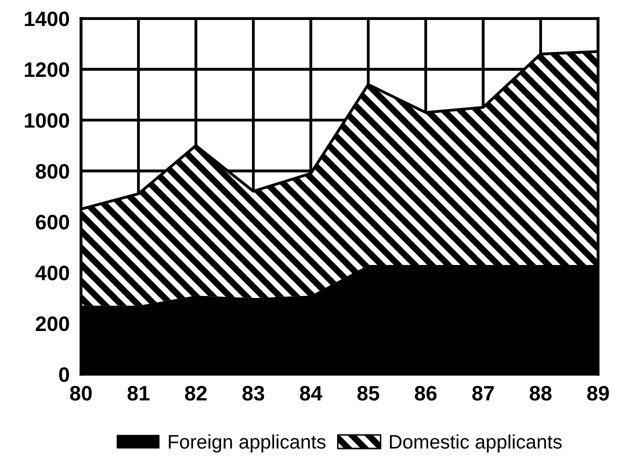 The width and height of the screenshot is (623, 462). I want to click on x-tick-label: 89, so click(598, 393).